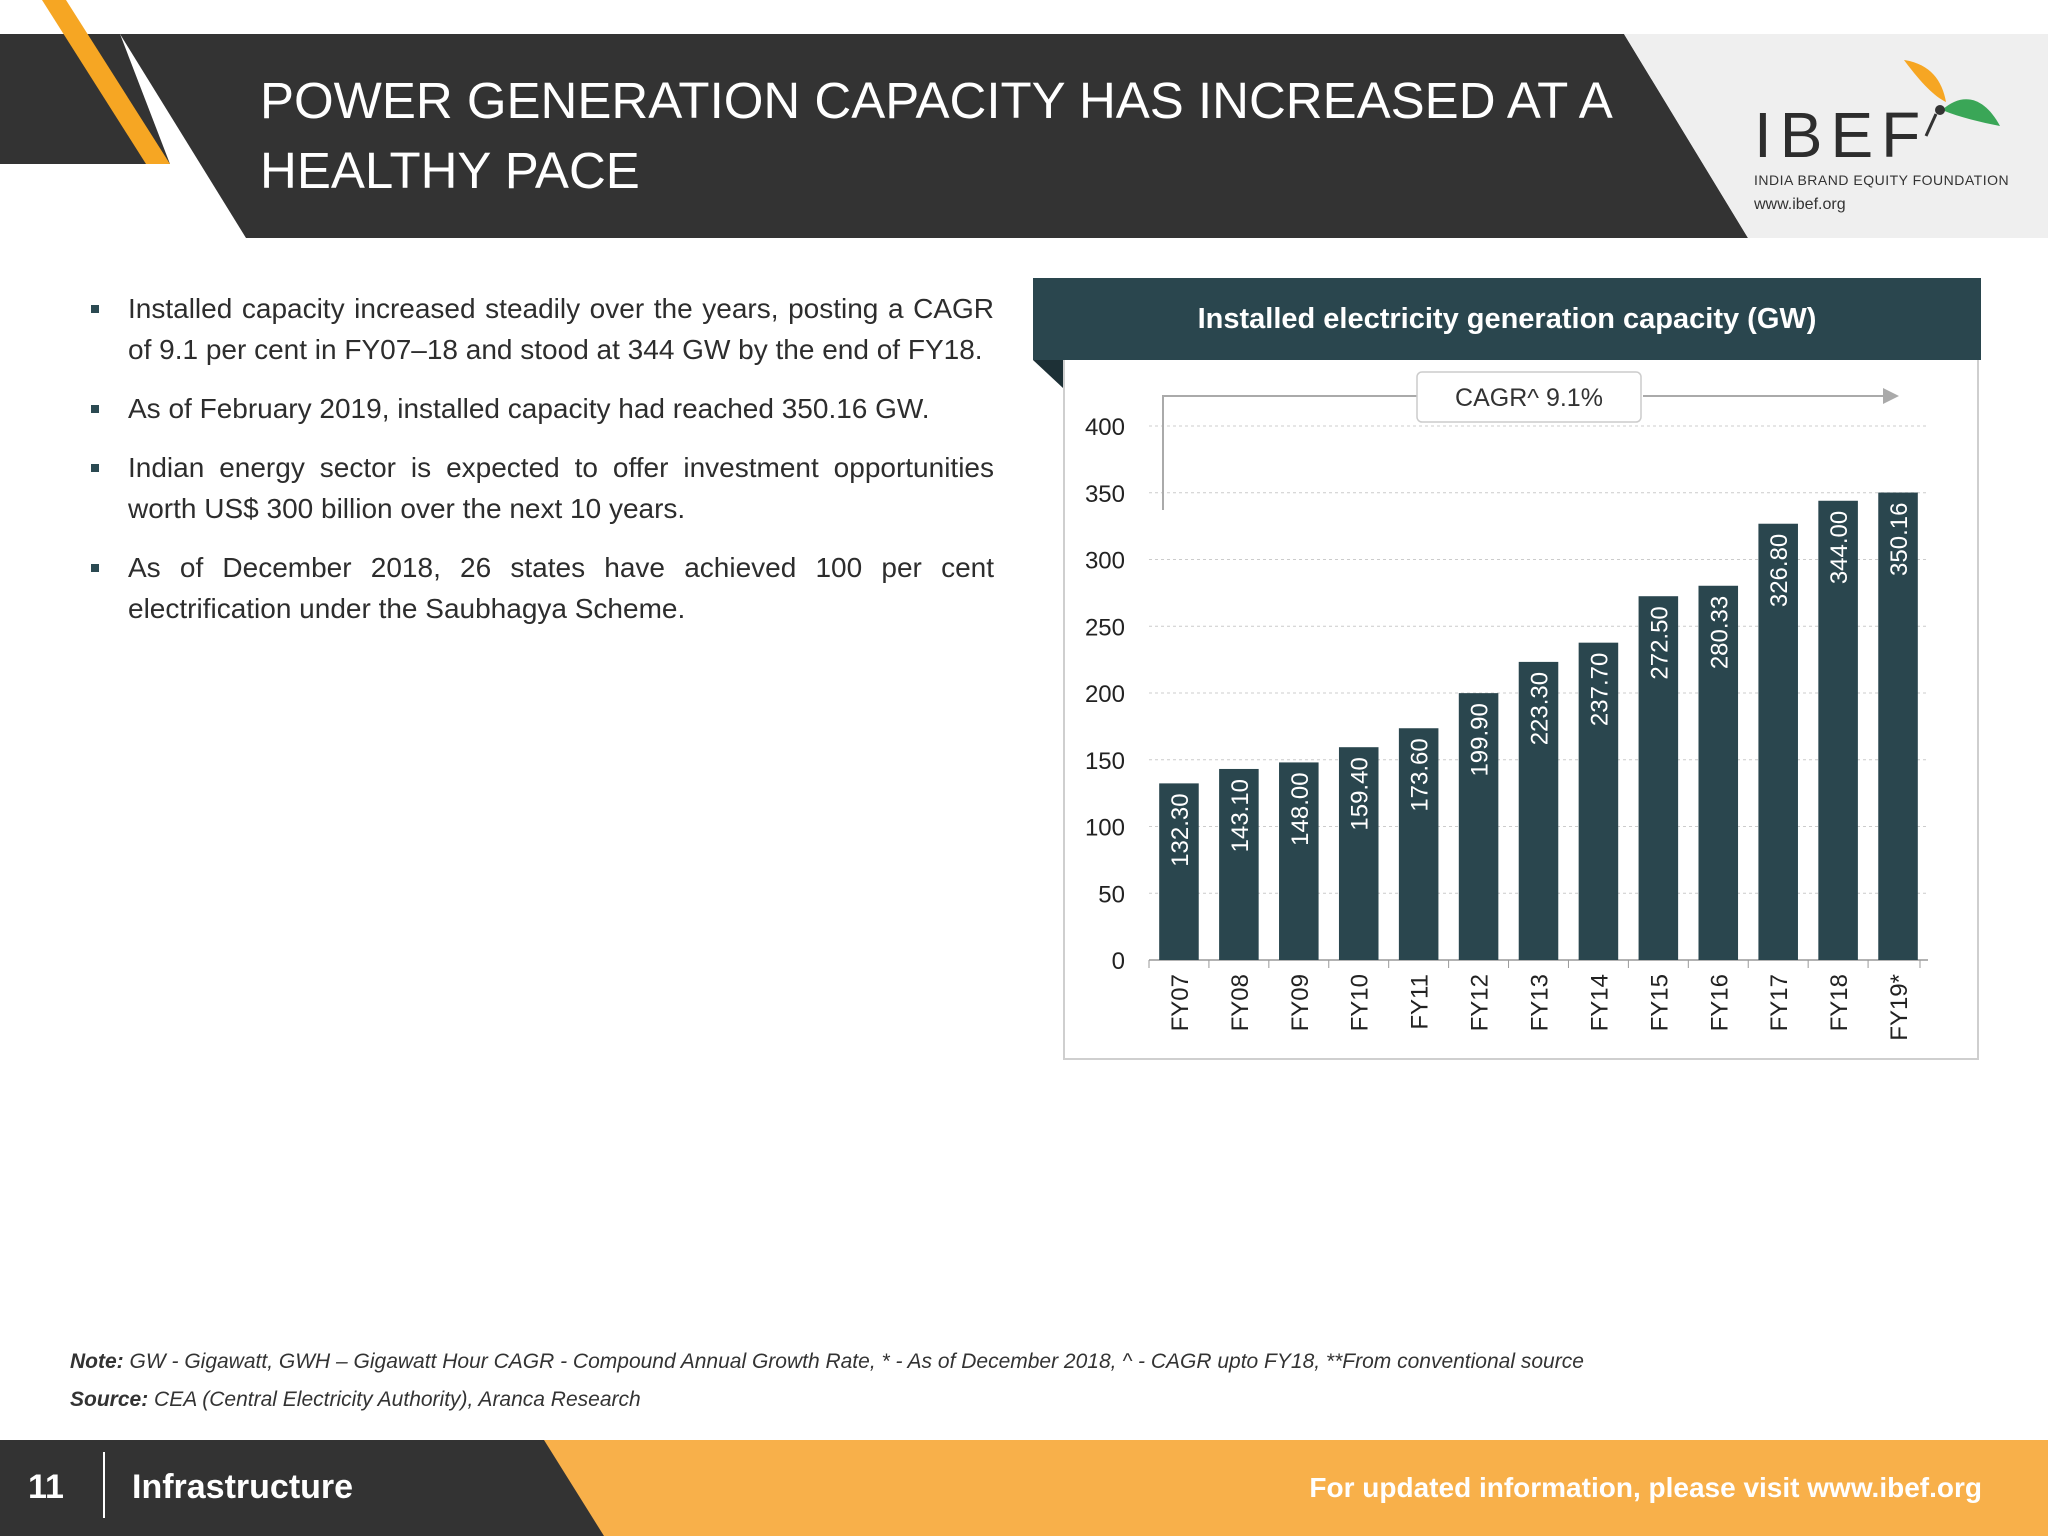  Describe the element at coordinates (1048, 374) in the screenshot. I see `chart-header-fold` at that location.